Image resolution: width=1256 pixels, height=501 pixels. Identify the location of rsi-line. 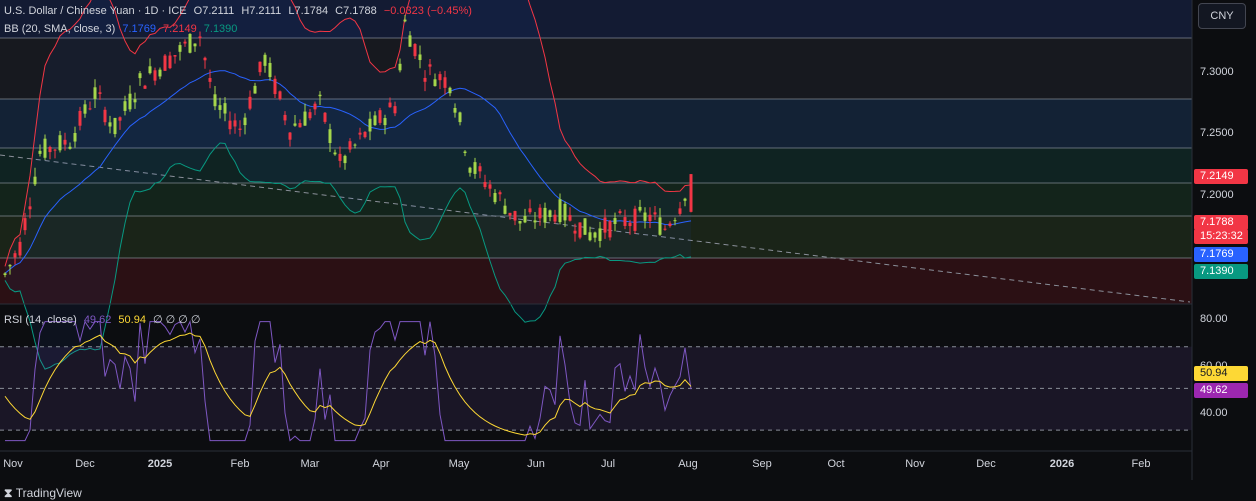
(348, 381).